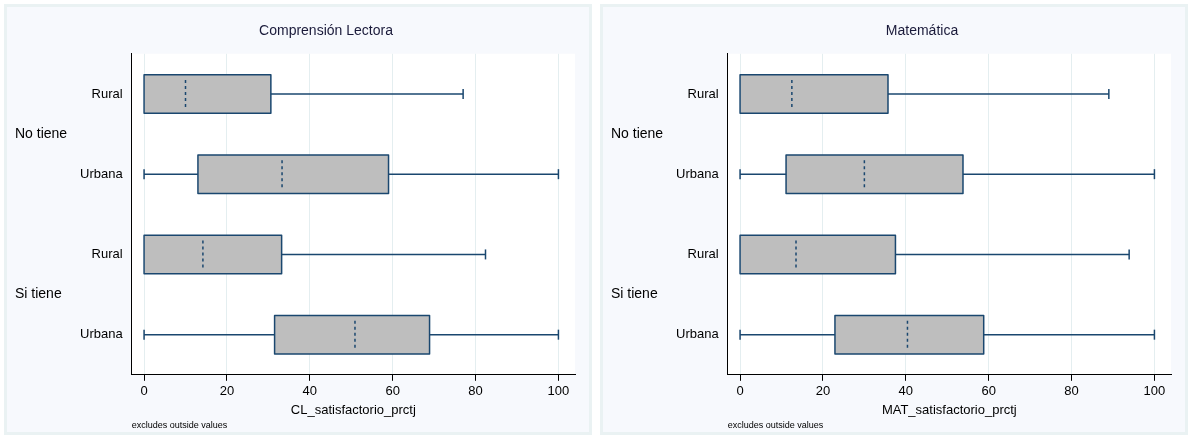 Image resolution: width=1198 pixels, height=441 pixels. Describe the element at coordinates (353, 409) in the screenshot. I see `x-axis-title: CL_satisfactorio_prctj` at that location.